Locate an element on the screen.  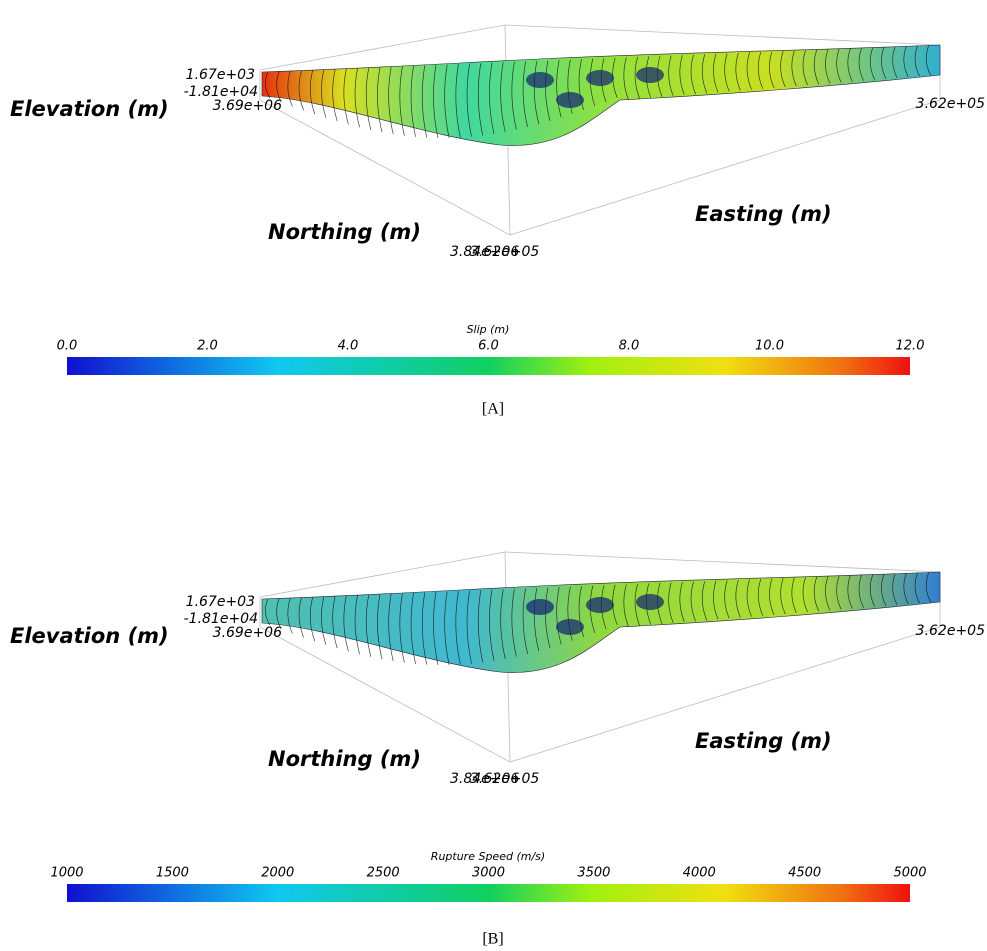
colorbar-tick: 1000 is located at coordinates (66, 873).